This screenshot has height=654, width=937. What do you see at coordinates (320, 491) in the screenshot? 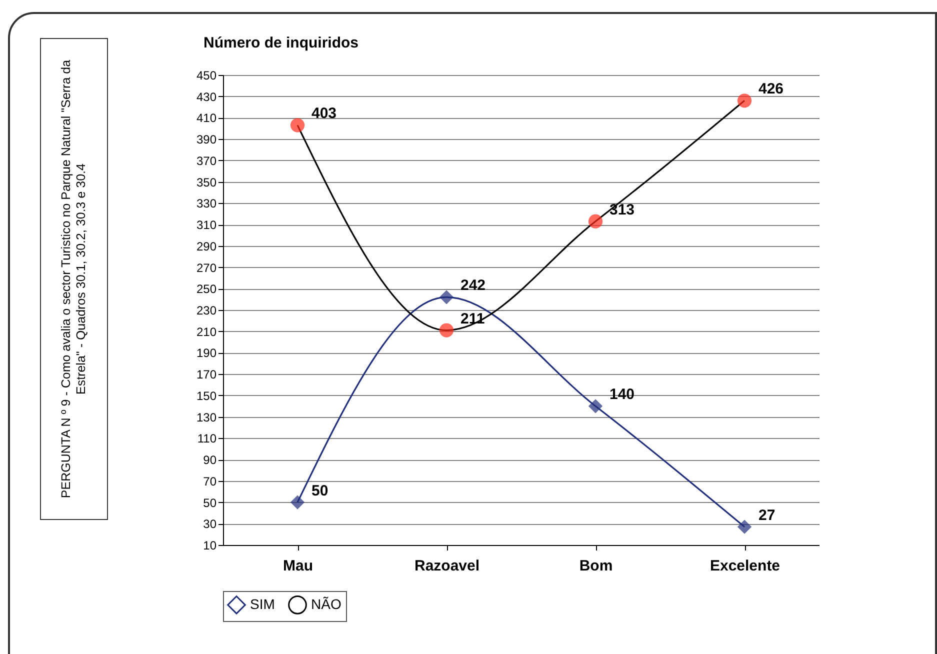
I see `data-label: 50` at bounding box center [320, 491].